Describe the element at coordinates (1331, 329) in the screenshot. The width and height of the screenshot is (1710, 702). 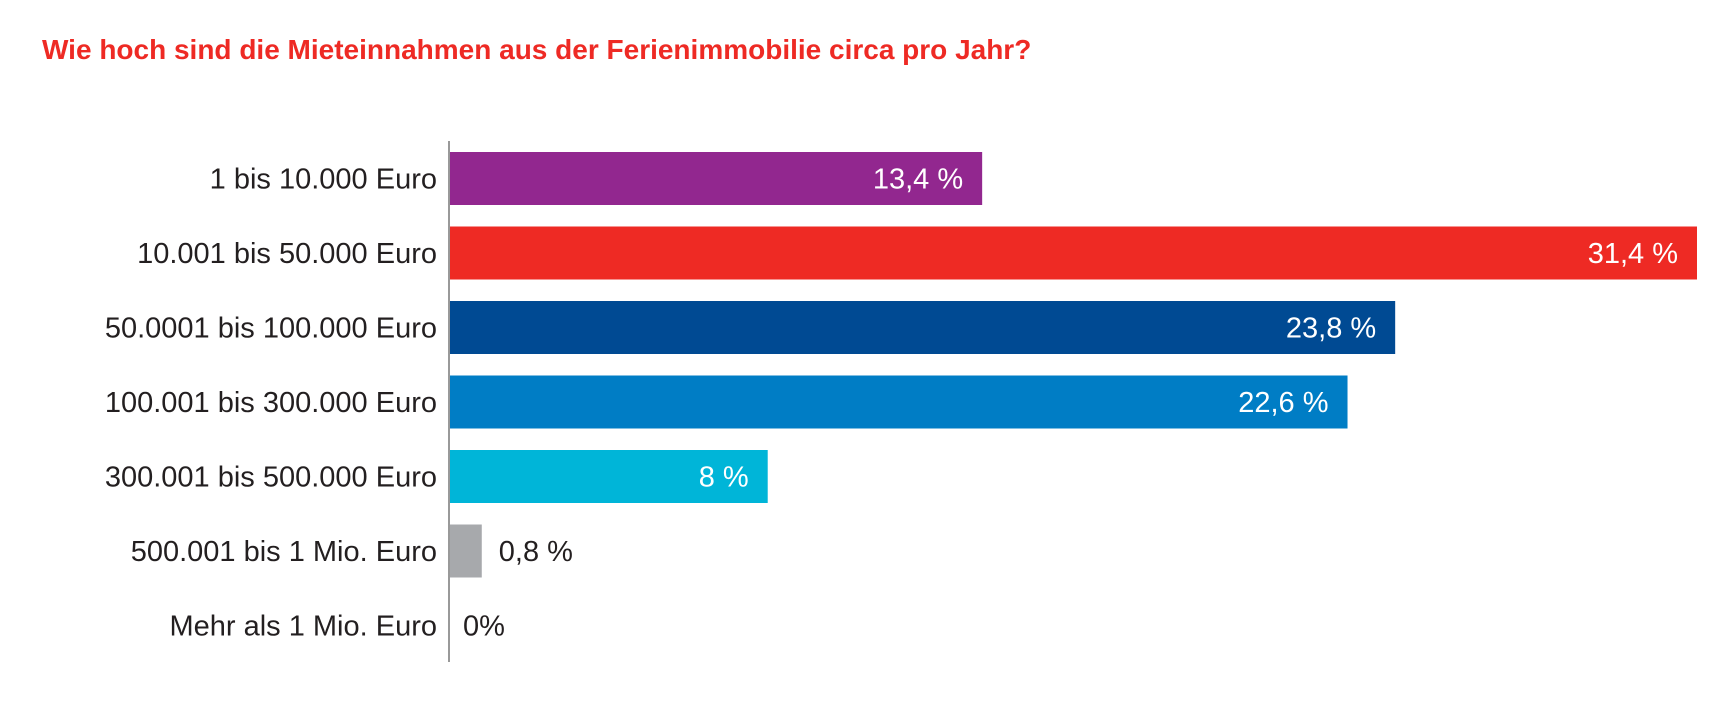
I see `data-label: 23,8 %` at that location.